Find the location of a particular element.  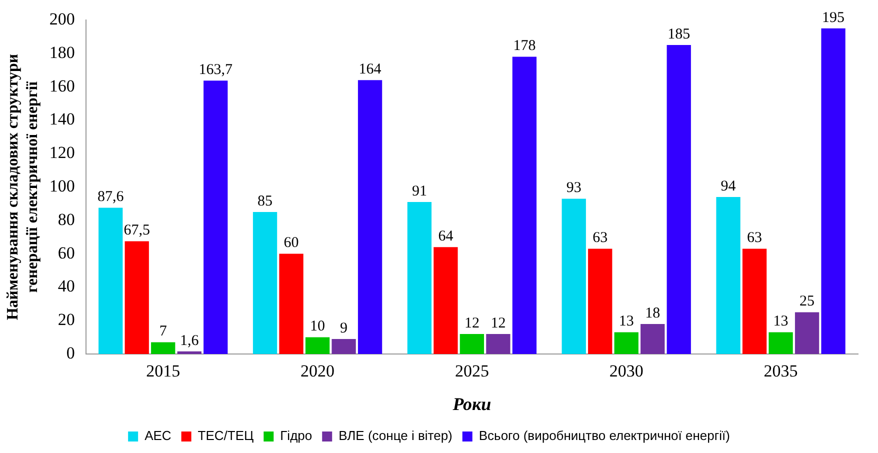

y-tick-label: 160 is located at coordinates (62, 86).